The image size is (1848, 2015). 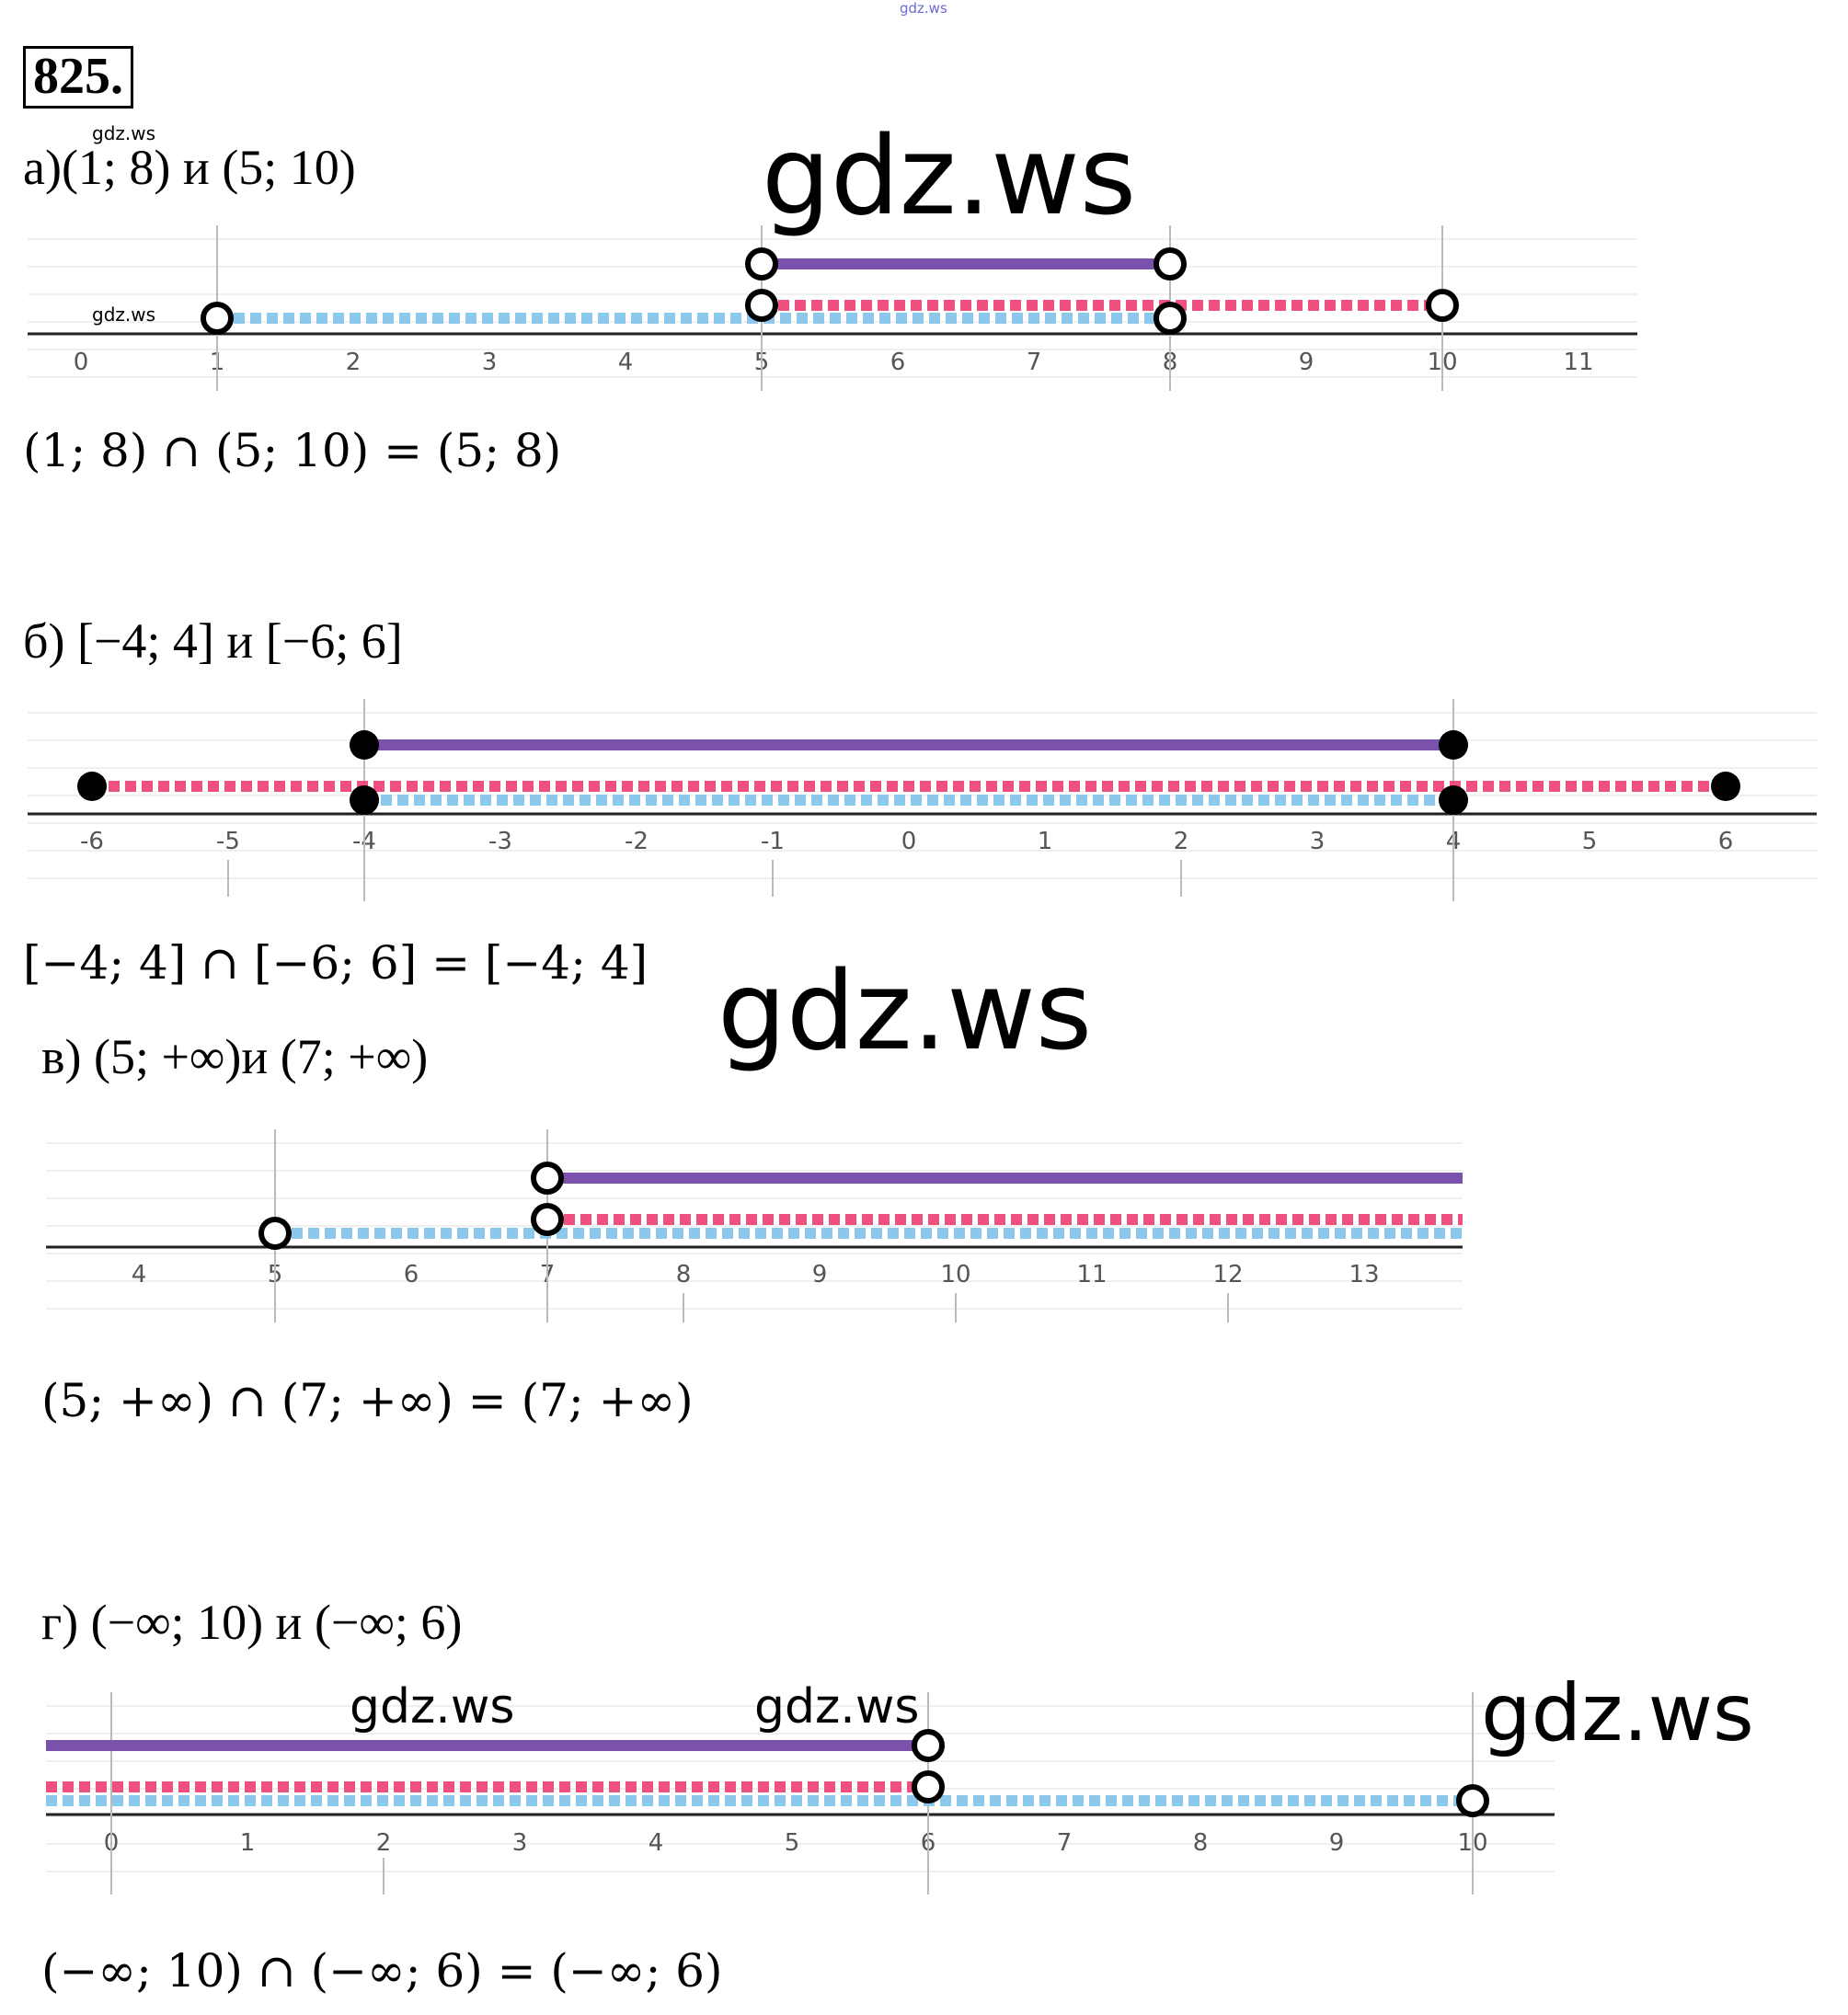 What do you see at coordinates (190, 167) in the screenshot?
I see `task-a-label: а)(1; 8) и (5; 10)` at bounding box center [190, 167].